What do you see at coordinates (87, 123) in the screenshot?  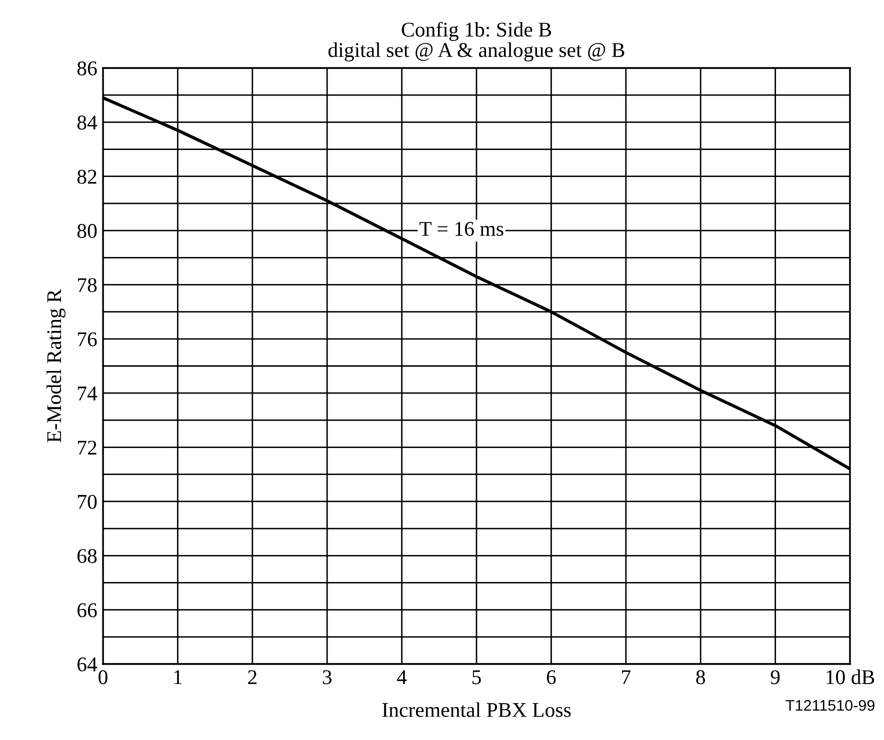 I see `y-tick-label: 84` at bounding box center [87, 123].